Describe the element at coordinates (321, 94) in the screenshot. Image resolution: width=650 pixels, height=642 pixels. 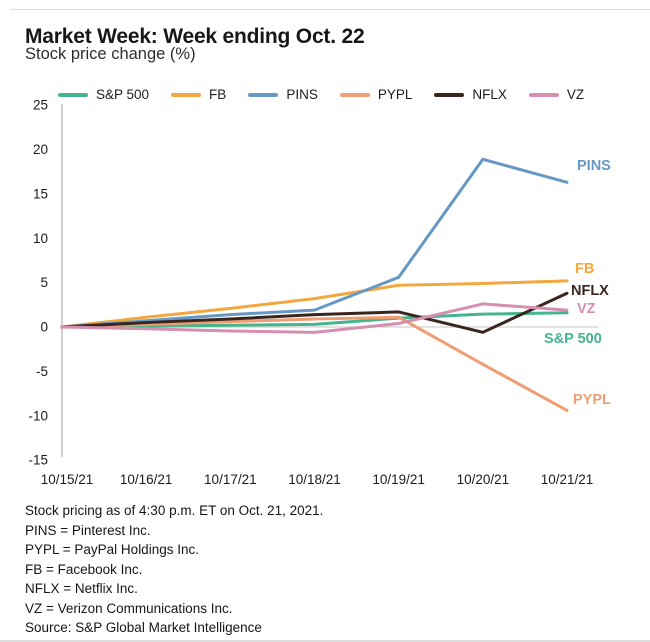
I see `chart-legend: S&P 500 FB PINS PYPL NFLX VZ` at that location.